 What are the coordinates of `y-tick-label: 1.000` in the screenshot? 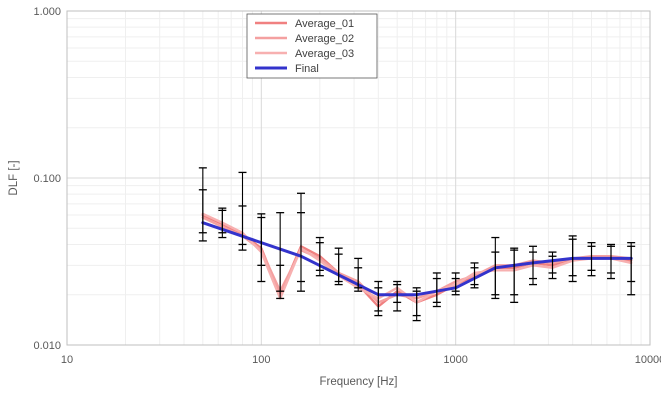 It's located at (47, 12).